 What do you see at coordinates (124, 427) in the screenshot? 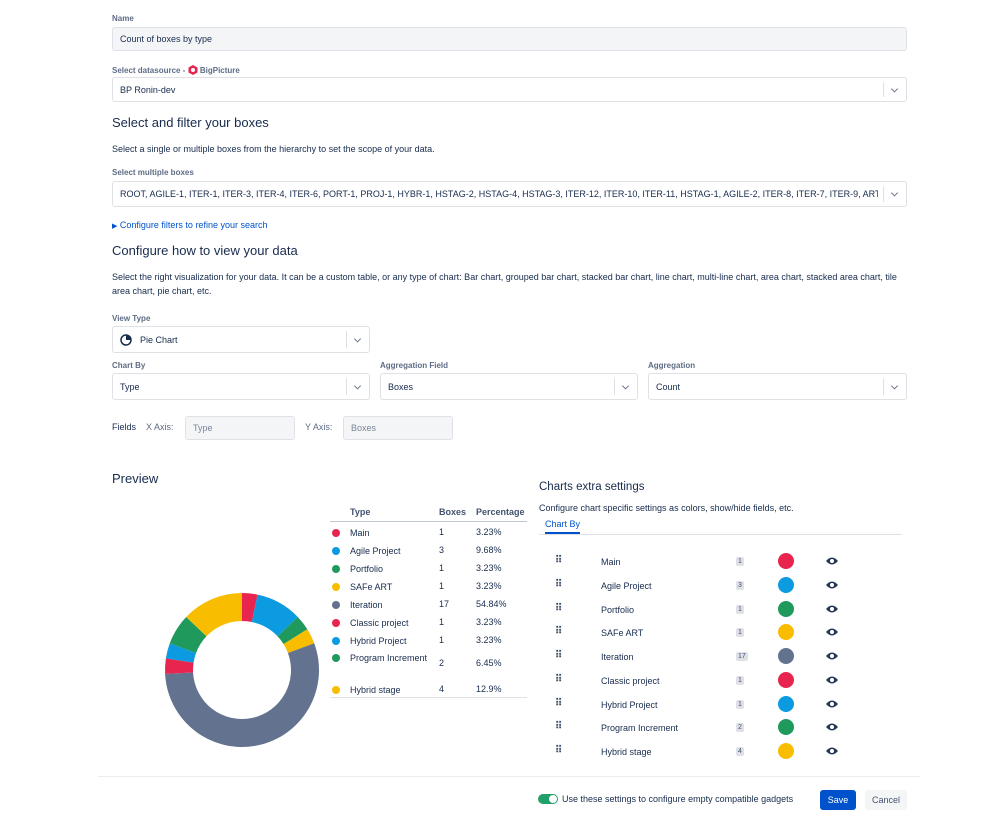
I see `fields-label: Fields` at bounding box center [124, 427].